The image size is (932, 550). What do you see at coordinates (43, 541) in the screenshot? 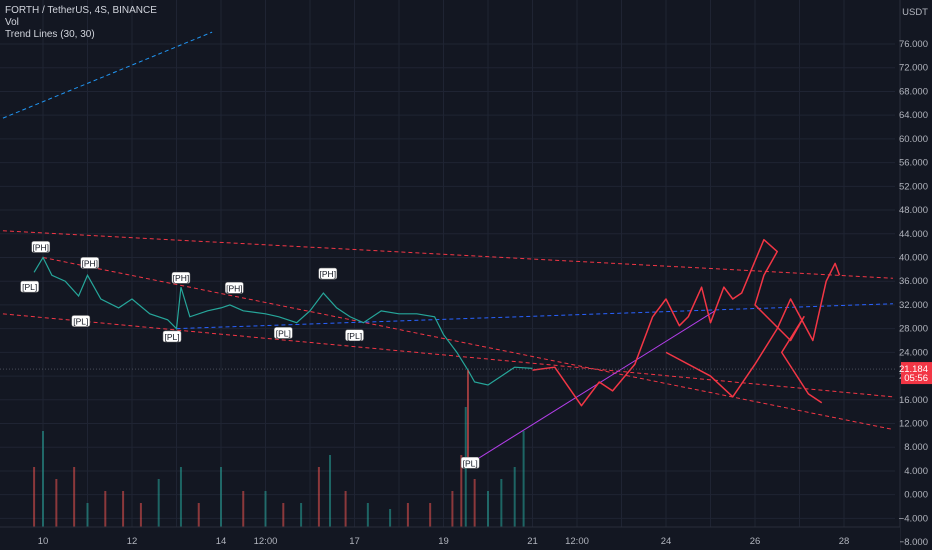
I see `x-tick-label: 10` at bounding box center [43, 541].